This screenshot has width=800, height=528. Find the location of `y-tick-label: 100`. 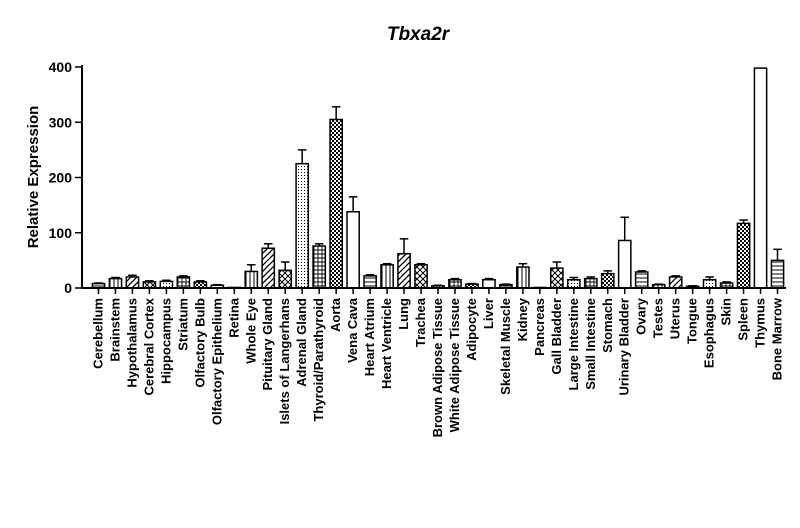

y-tick-label: 100 is located at coordinates (61, 233).